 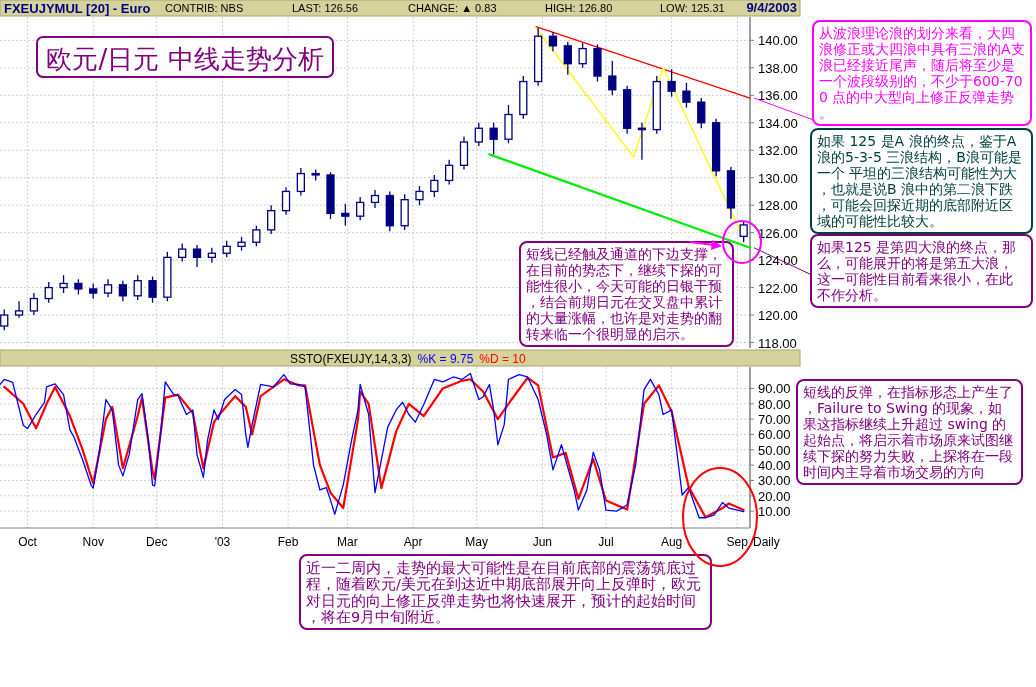 What do you see at coordinates (579, 8) in the screenshot?
I see `text: HIGH: 126.80` at bounding box center [579, 8].